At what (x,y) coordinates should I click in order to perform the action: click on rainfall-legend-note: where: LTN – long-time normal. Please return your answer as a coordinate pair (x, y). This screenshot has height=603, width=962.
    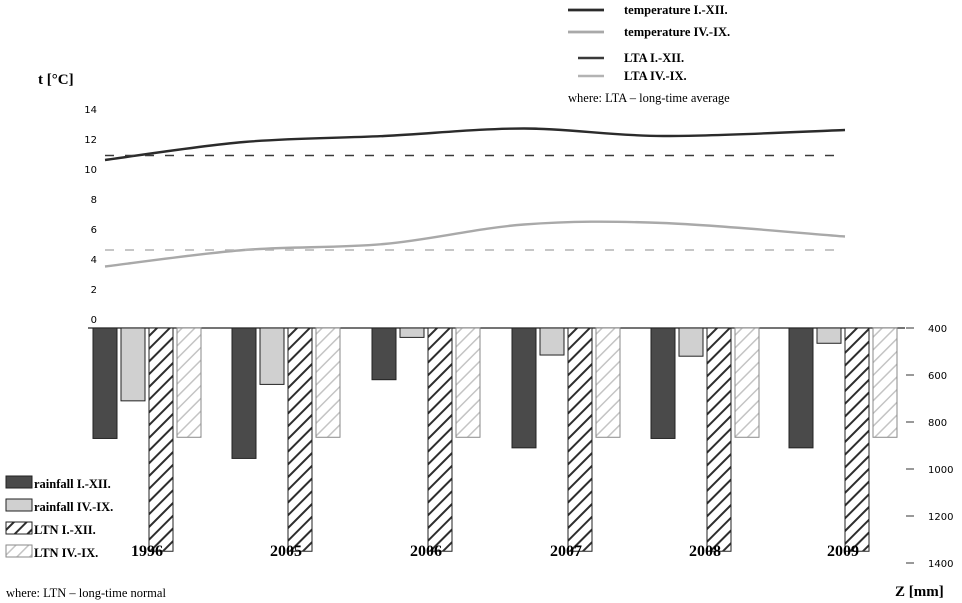
    Looking at the image, I should click on (86, 593).